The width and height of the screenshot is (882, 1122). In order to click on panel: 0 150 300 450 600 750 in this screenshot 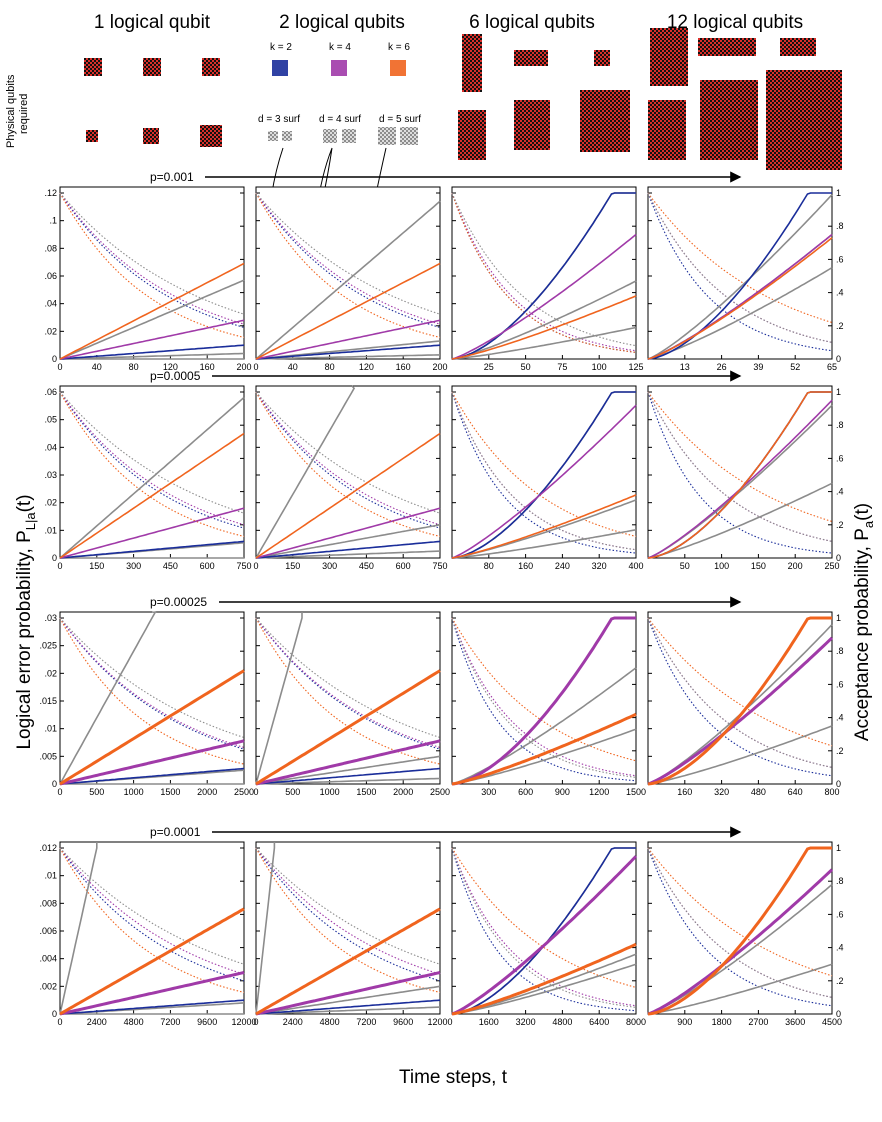, I will do `click(350, 478)`.